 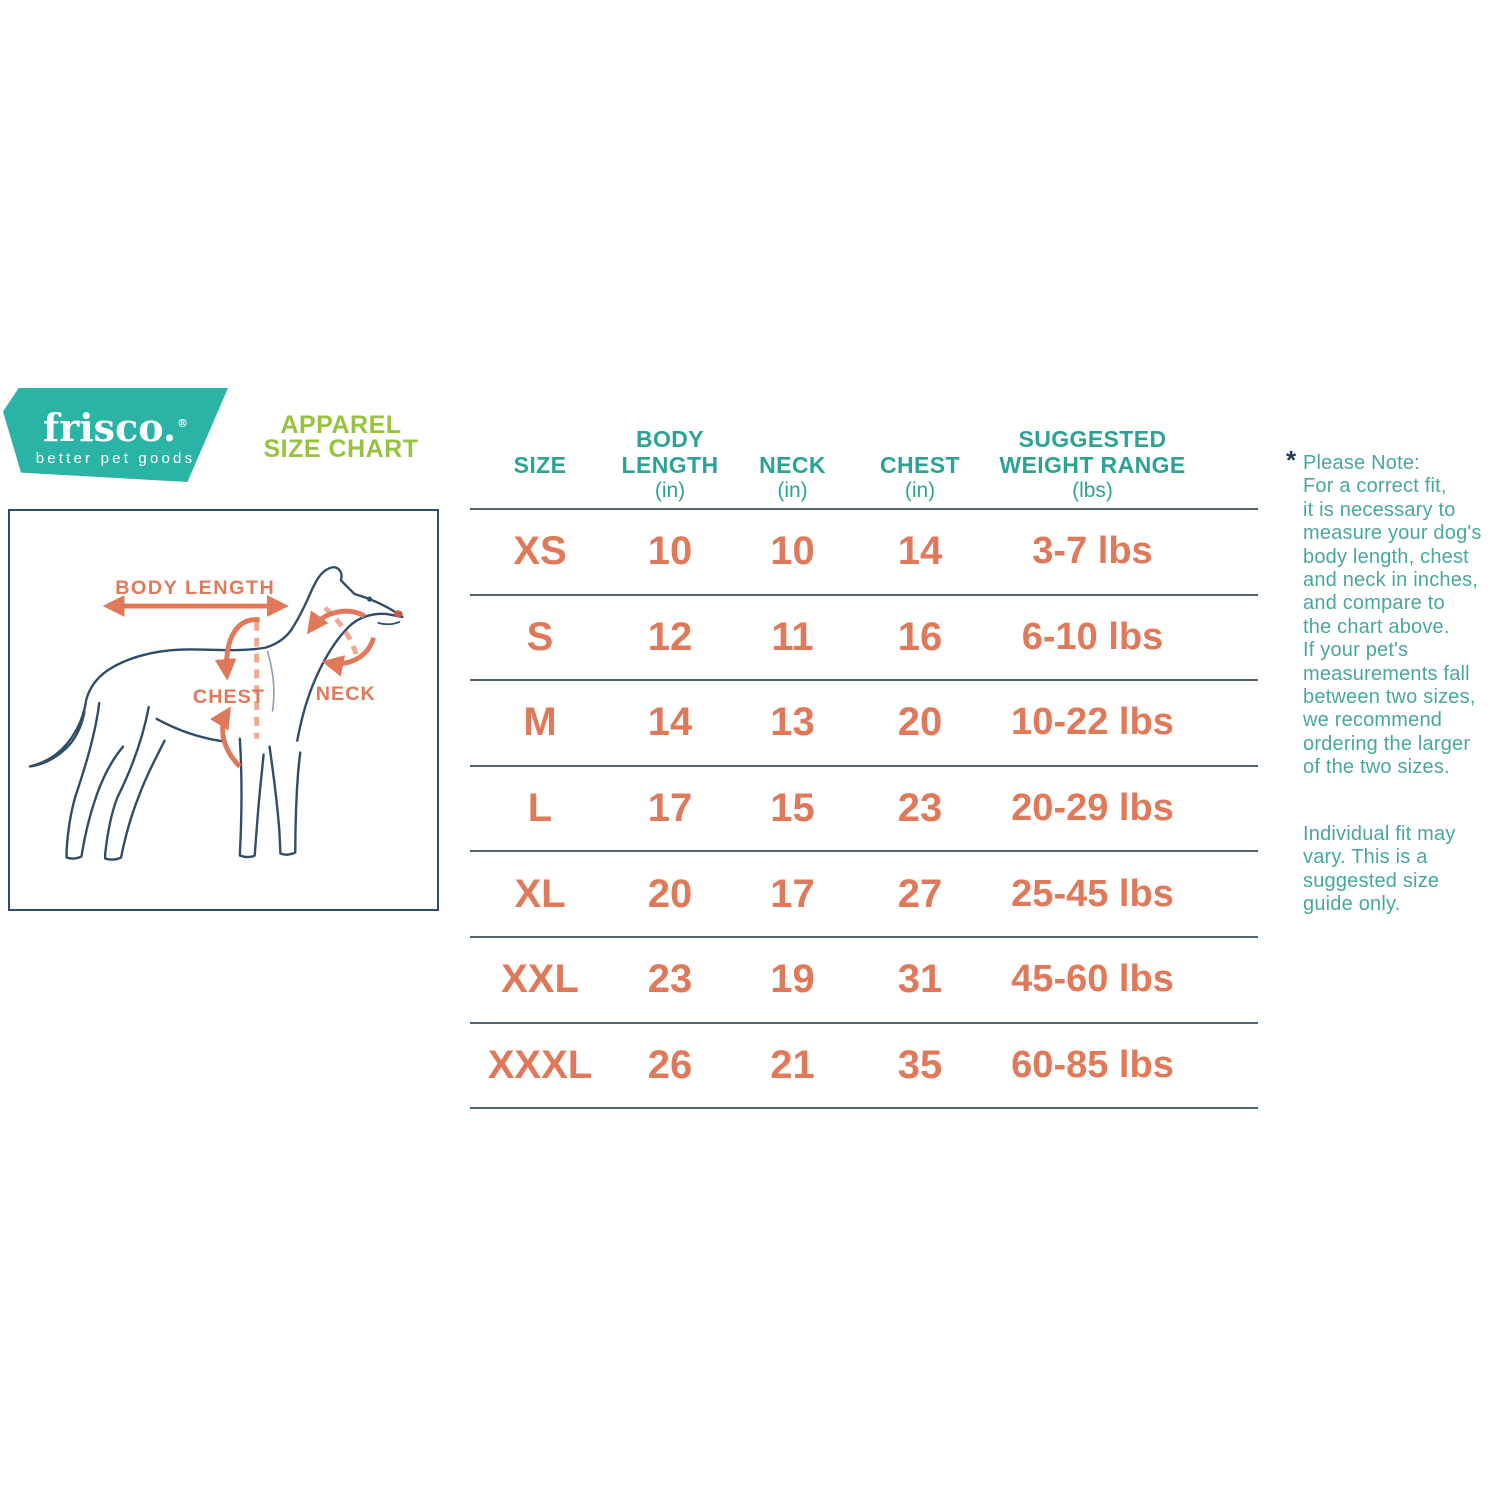 I want to click on chest-arc-upper, so click(x=237, y=649).